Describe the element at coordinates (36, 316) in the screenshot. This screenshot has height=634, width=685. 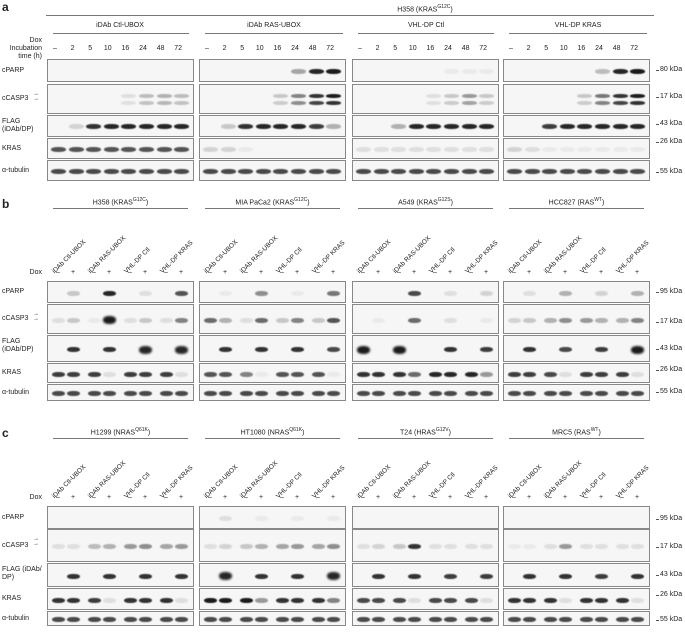
I see `cleavage-arrows: → →` at that location.